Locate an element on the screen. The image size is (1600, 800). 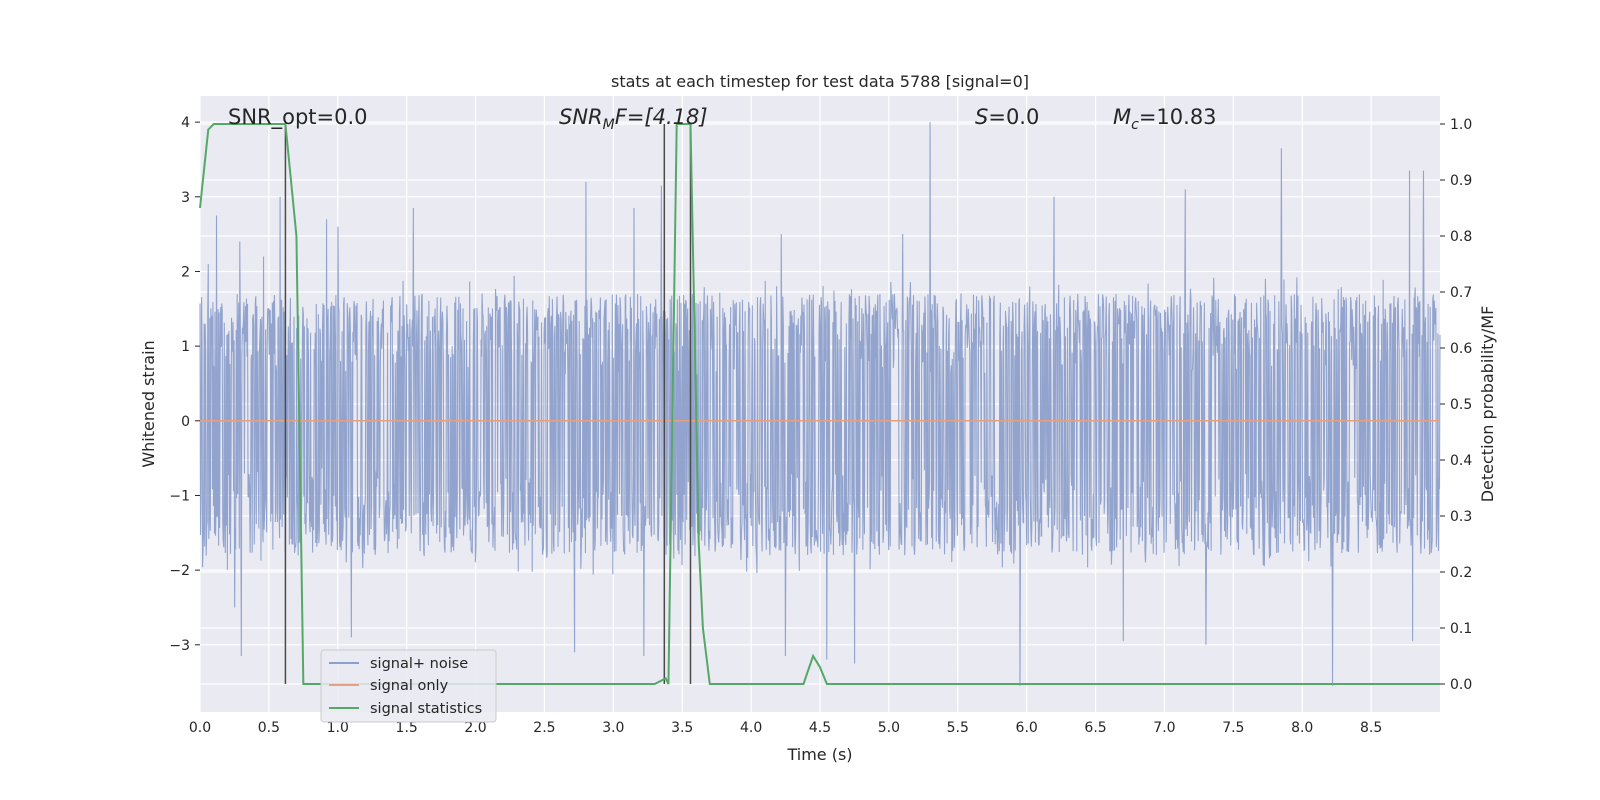
x-tick-label: 2.5 is located at coordinates (544, 728).